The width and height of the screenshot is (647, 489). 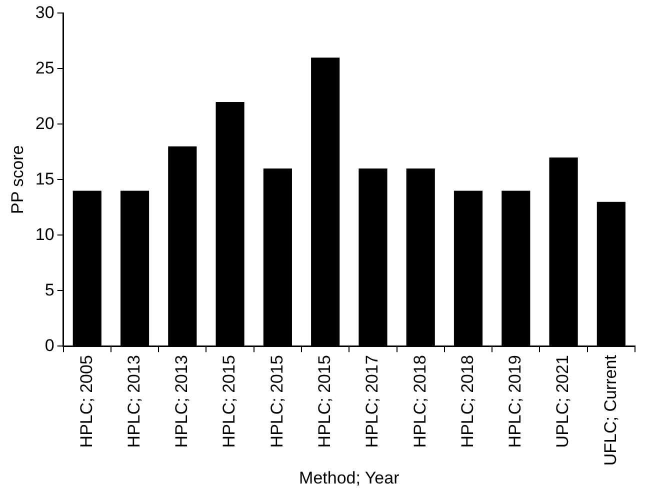 I want to click on x-axis-title: Method; Year, so click(x=349, y=478).